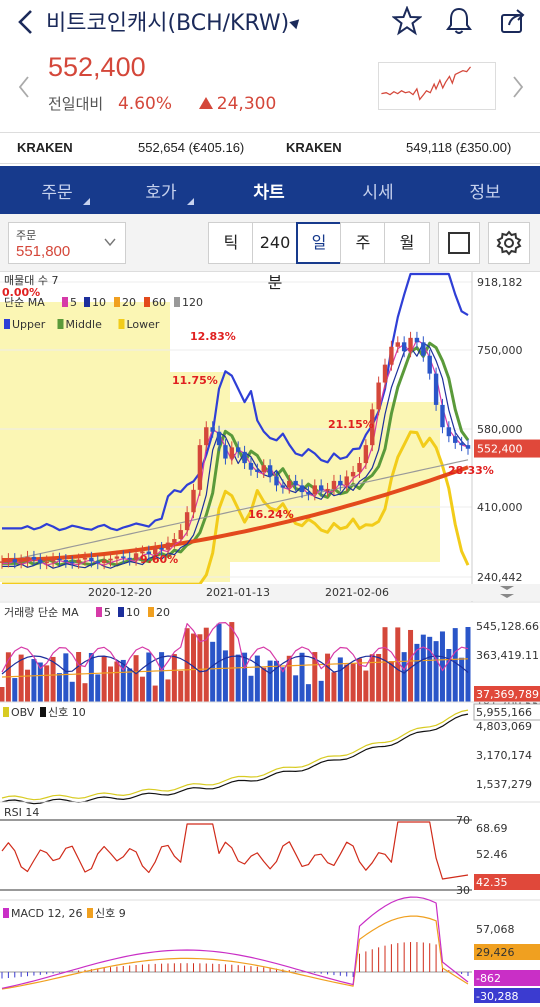  Describe the element at coordinates (231, 243) in the screenshot. I see `period-tick-button: 틱` at that location.